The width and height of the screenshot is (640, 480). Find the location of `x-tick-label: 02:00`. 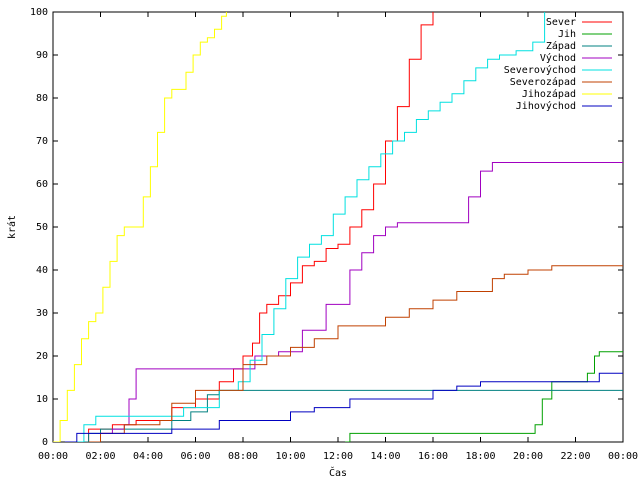

x-tick-label: 02:00 is located at coordinates (100, 456).